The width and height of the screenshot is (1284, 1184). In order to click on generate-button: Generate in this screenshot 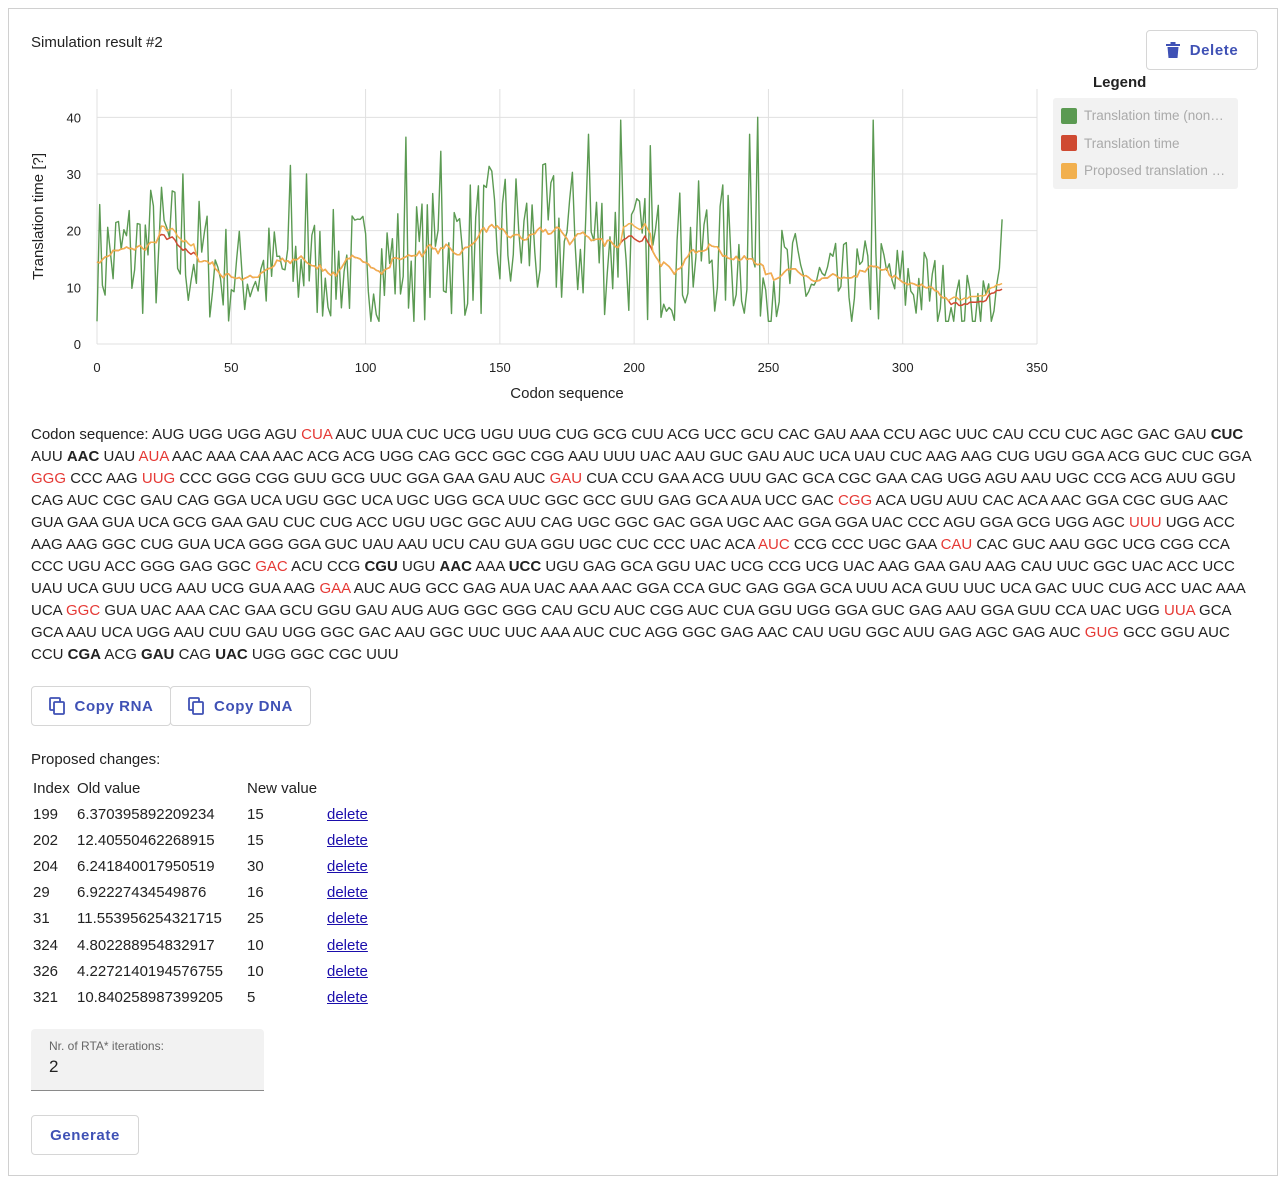, I will do `click(85, 1135)`.